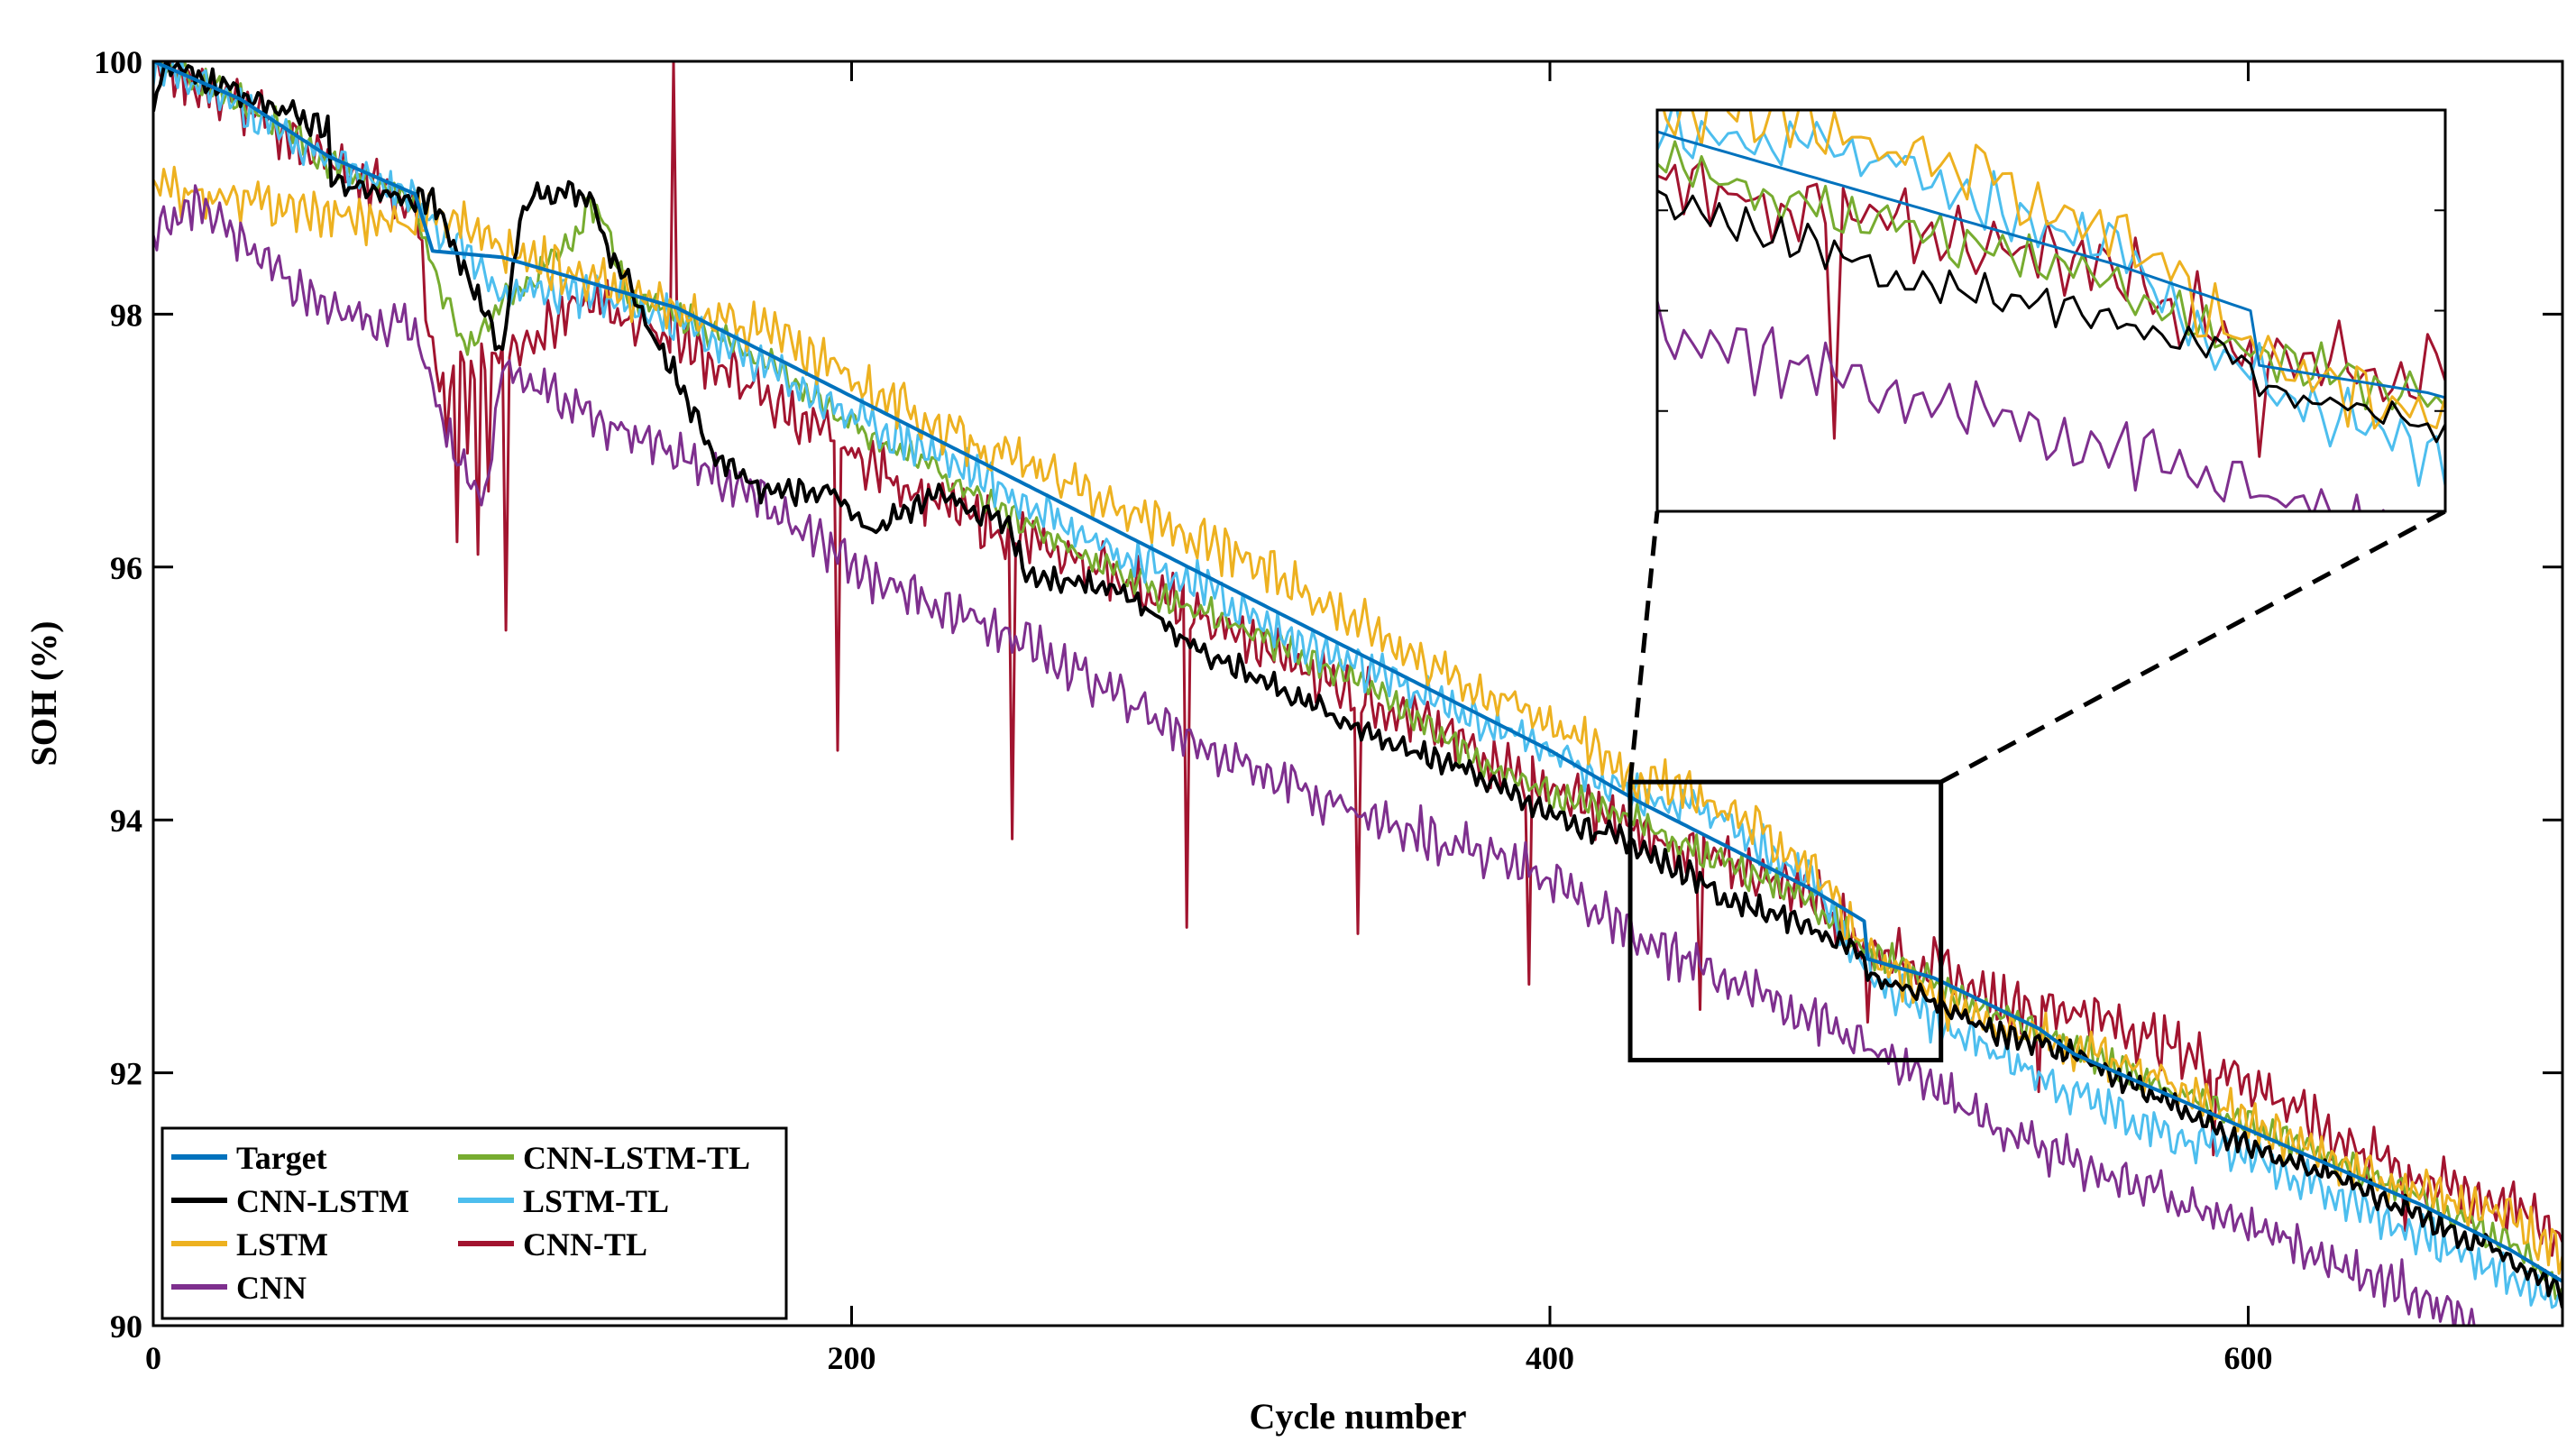 Image resolution: width=2576 pixels, height=1451 pixels. I want to click on inset-line-lstm, so click(2053, 270).